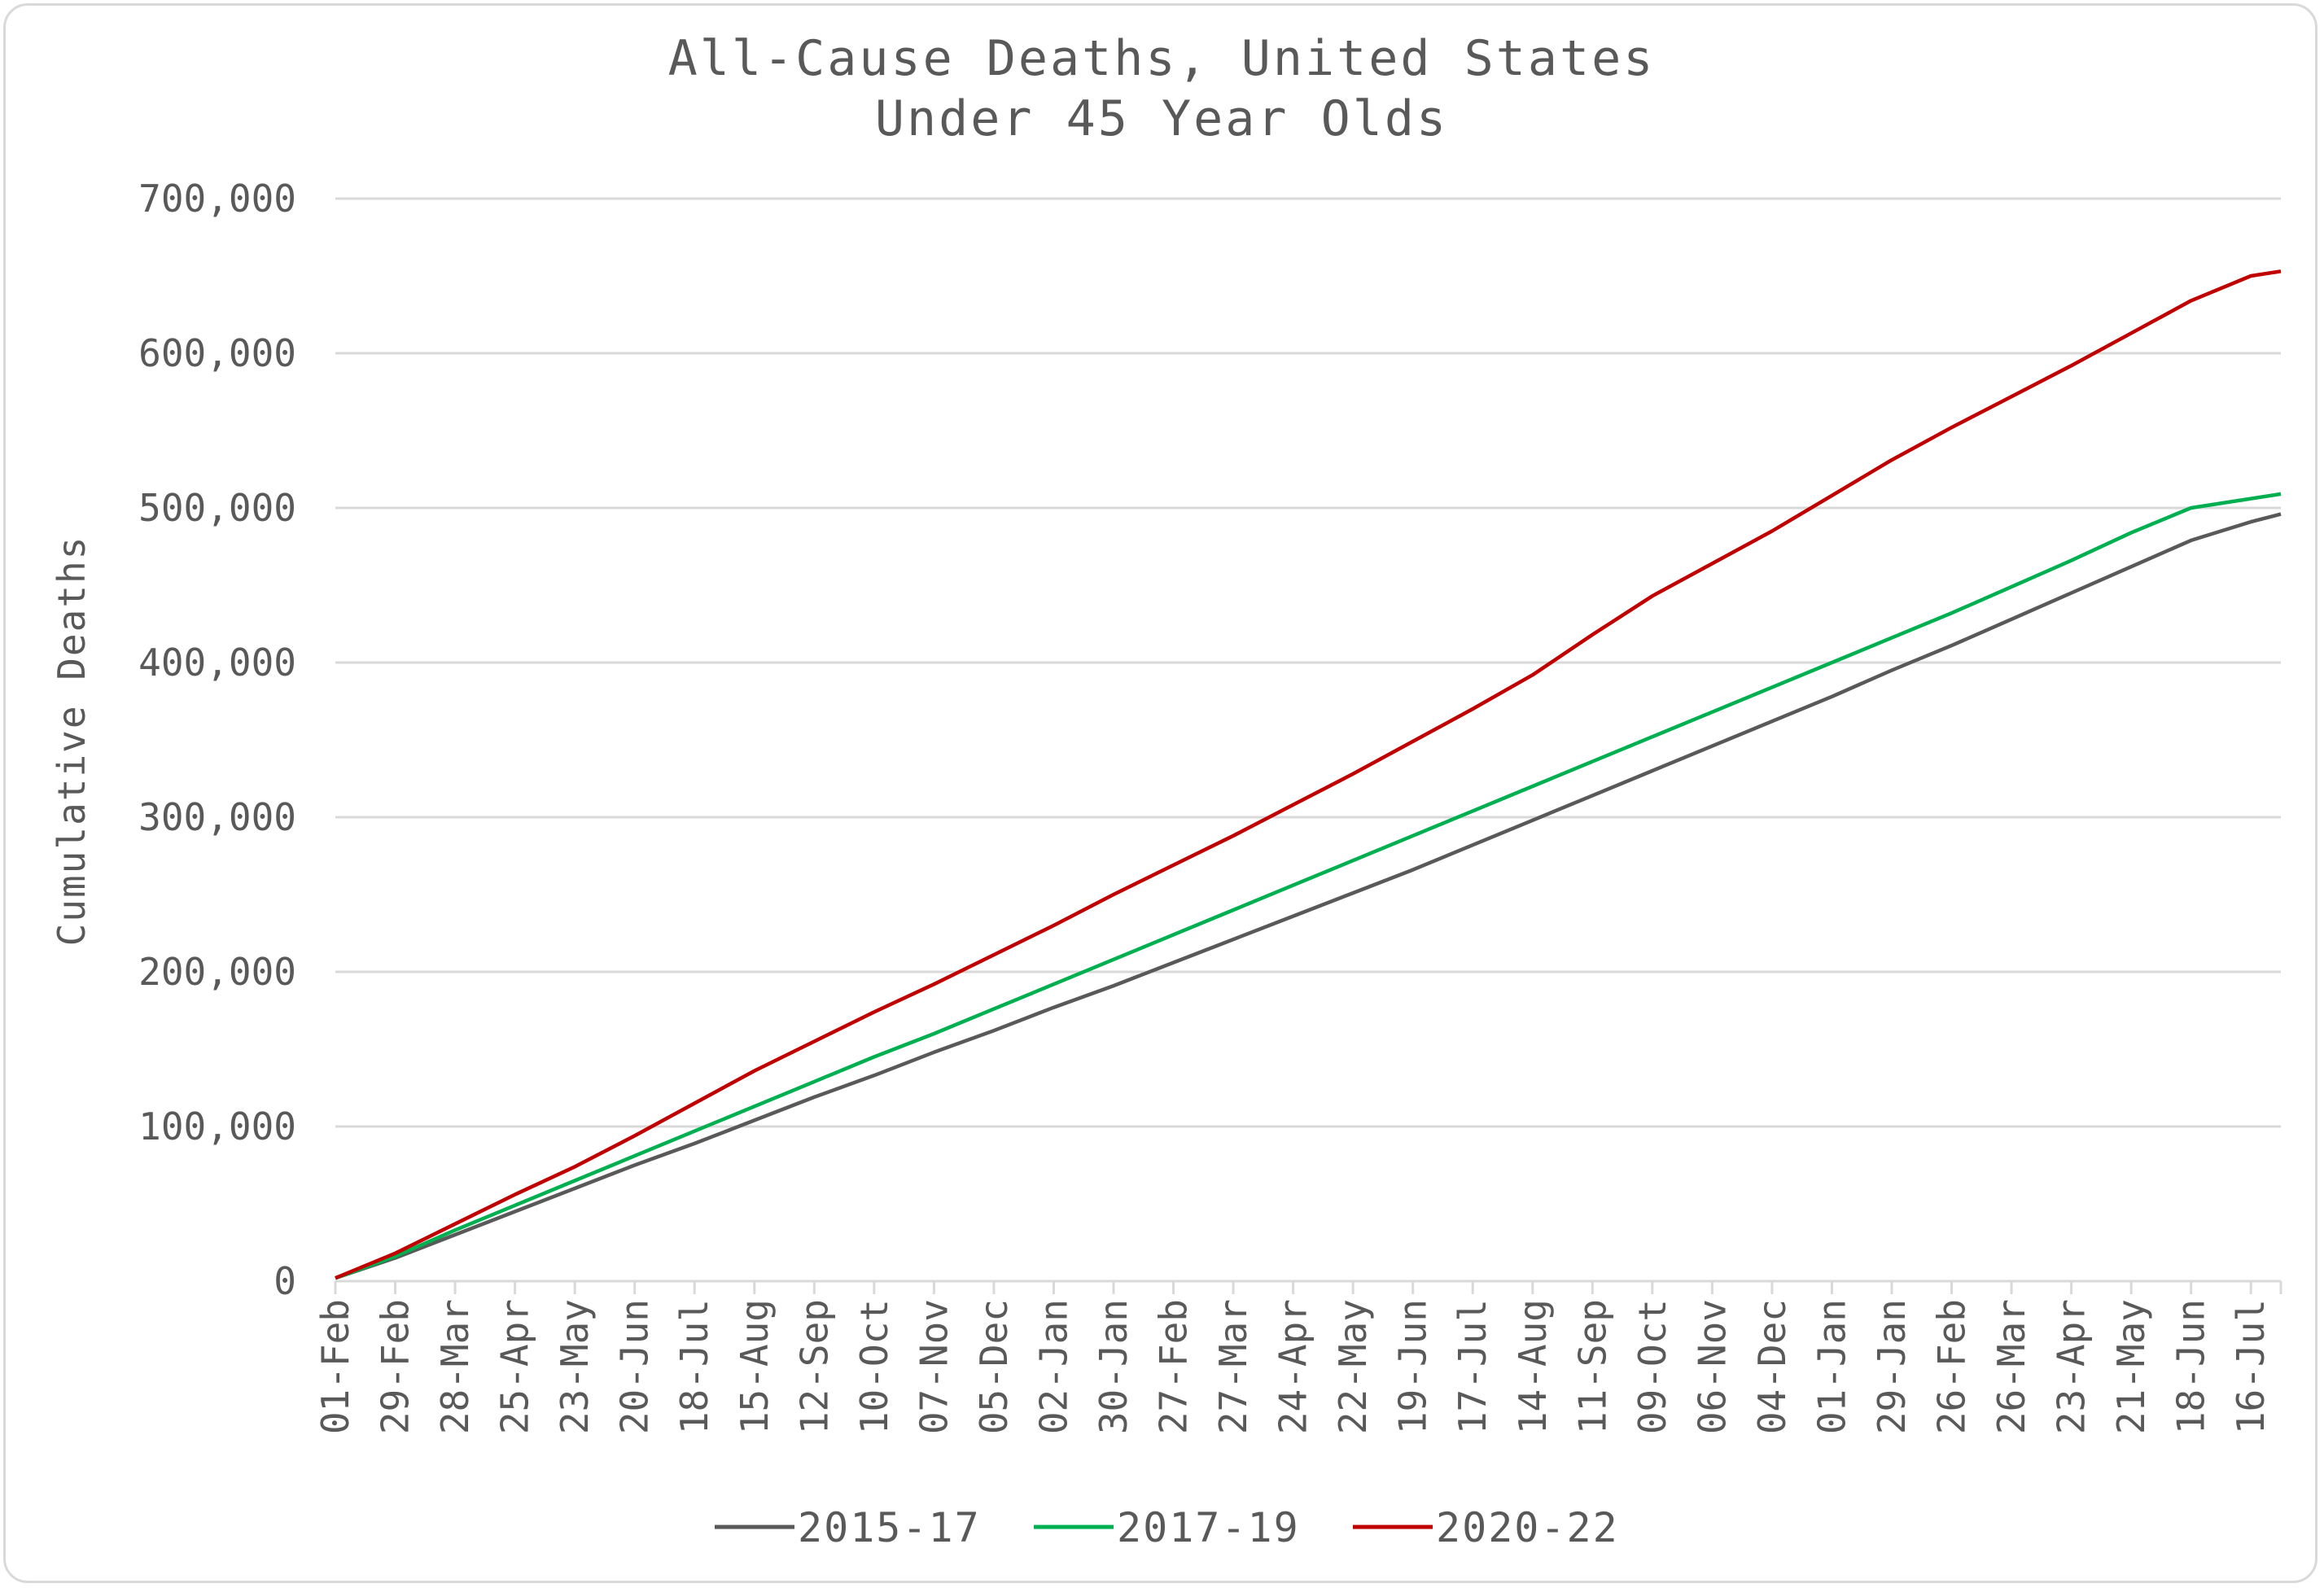 This screenshot has width=2324, height=1588. Describe the element at coordinates (1652, 1366) in the screenshot. I see `x-tick-label: 09-Oct` at that location.